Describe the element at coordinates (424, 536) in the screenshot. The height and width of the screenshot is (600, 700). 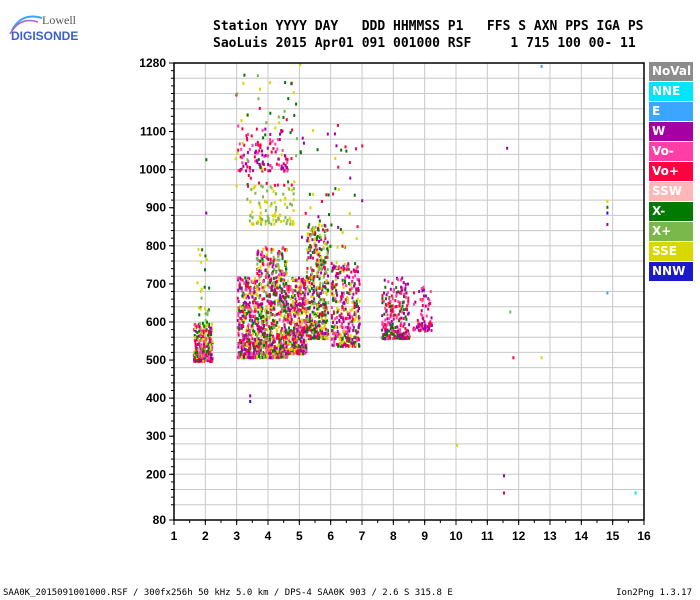
I see `x-tick-label: 9` at that location.